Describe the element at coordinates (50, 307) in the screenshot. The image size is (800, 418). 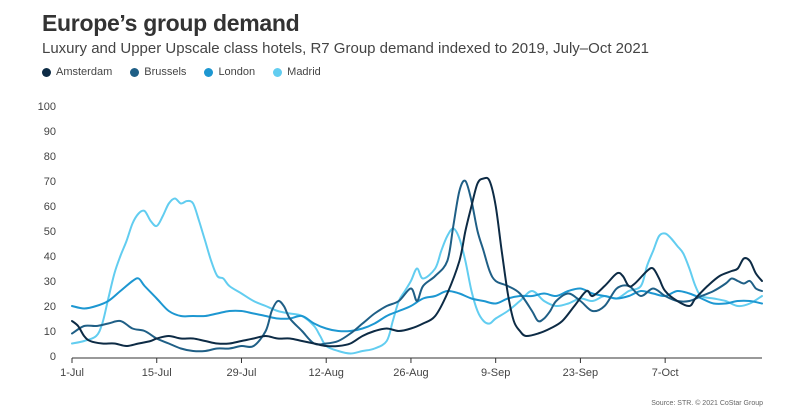
I see `y-tick-label: 20` at that location.